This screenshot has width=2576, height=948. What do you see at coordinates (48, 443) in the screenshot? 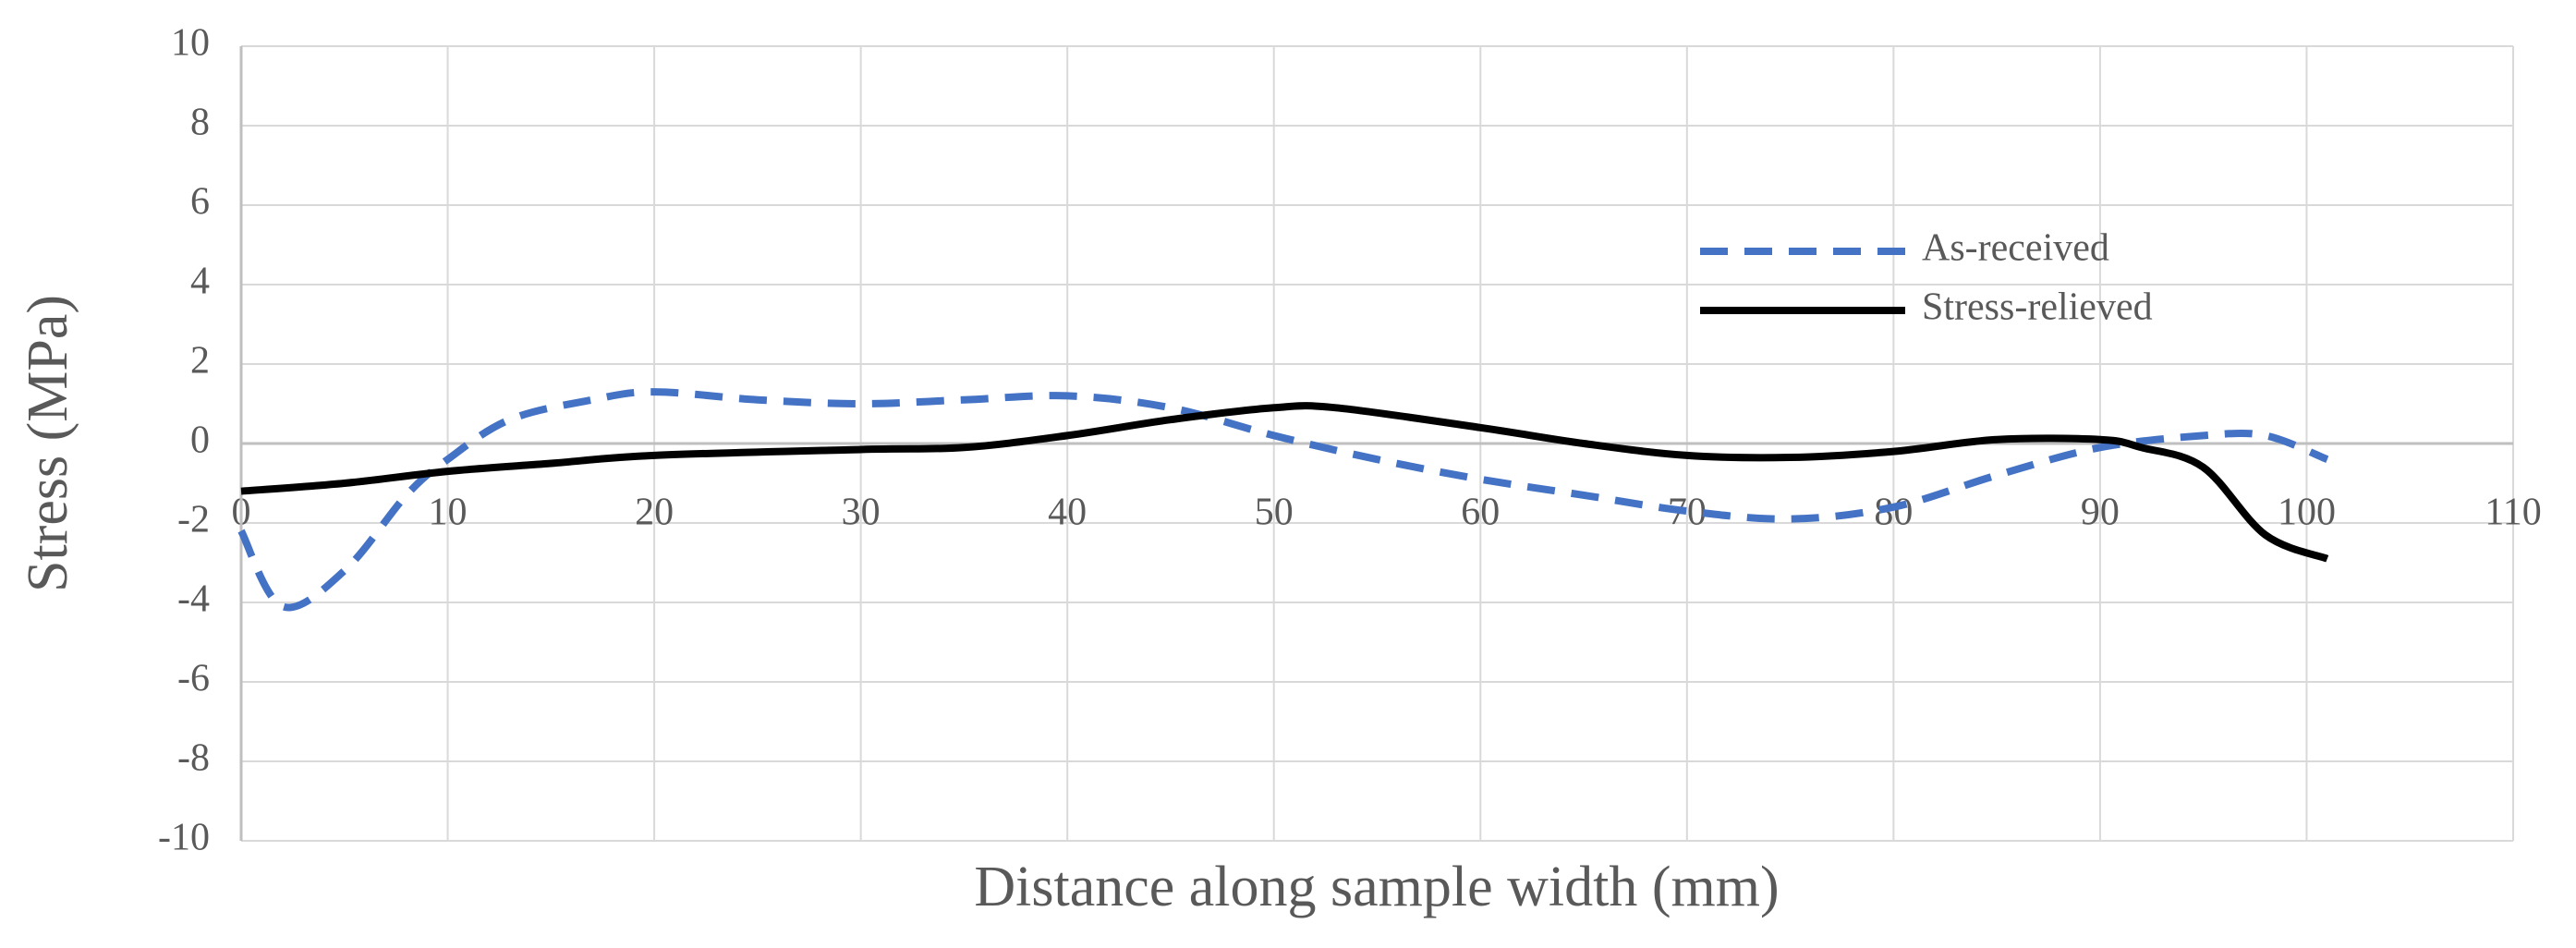
I see `y-axis-label: Stress (MPa)` at bounding box center [48, 443].